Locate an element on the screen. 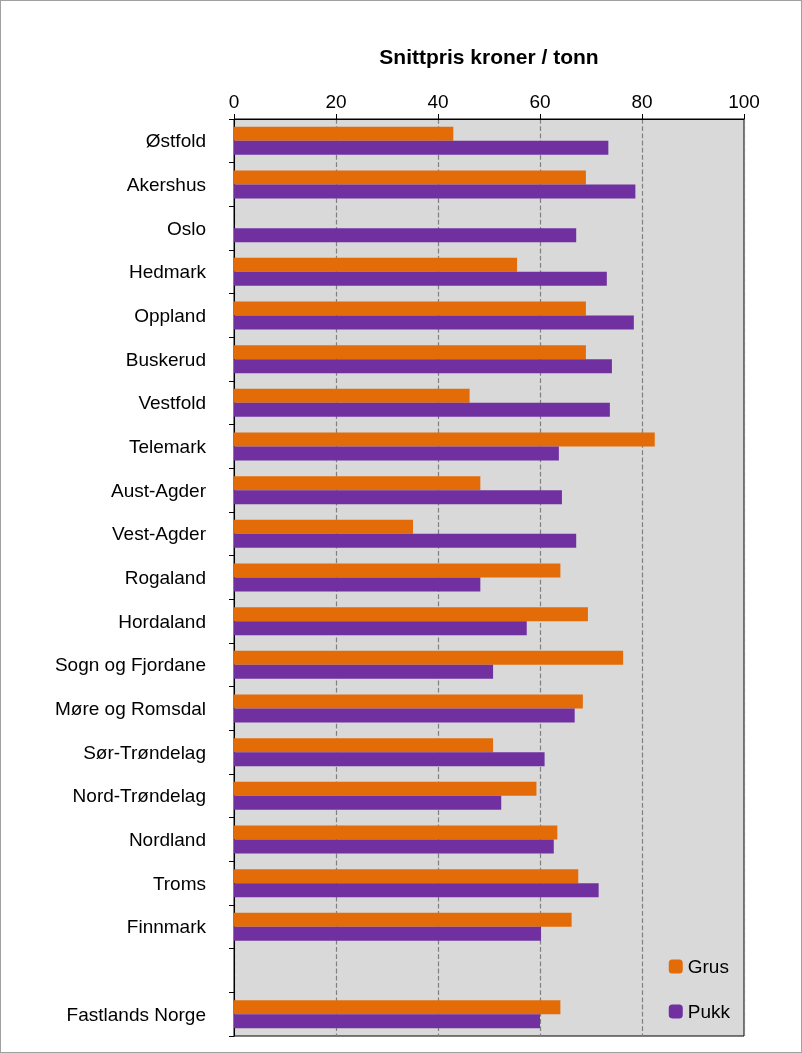 This screenshot has width=802, height=1053. y-tick-label: Møre og Romsdal is located at coordinates (130, 708).